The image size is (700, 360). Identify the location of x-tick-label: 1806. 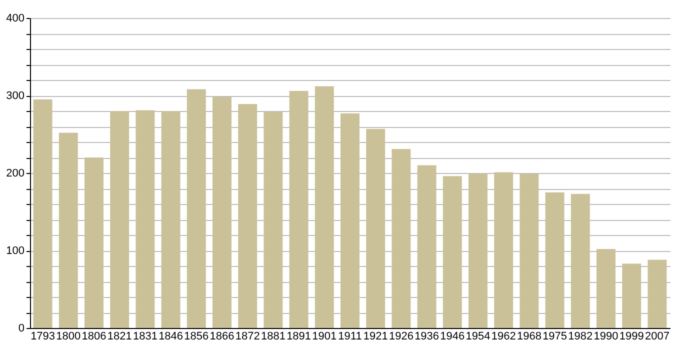
(94, 336).